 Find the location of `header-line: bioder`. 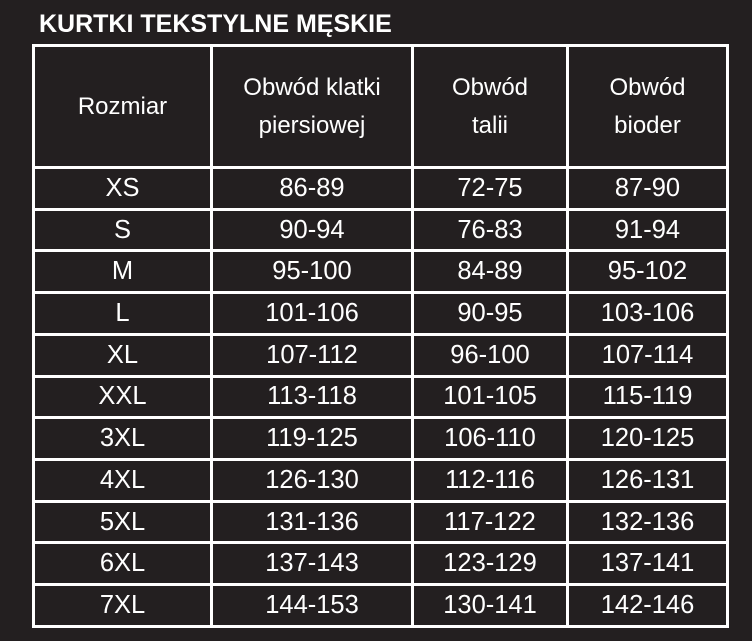

header-line: bioder is located at coordinates (647, 125).